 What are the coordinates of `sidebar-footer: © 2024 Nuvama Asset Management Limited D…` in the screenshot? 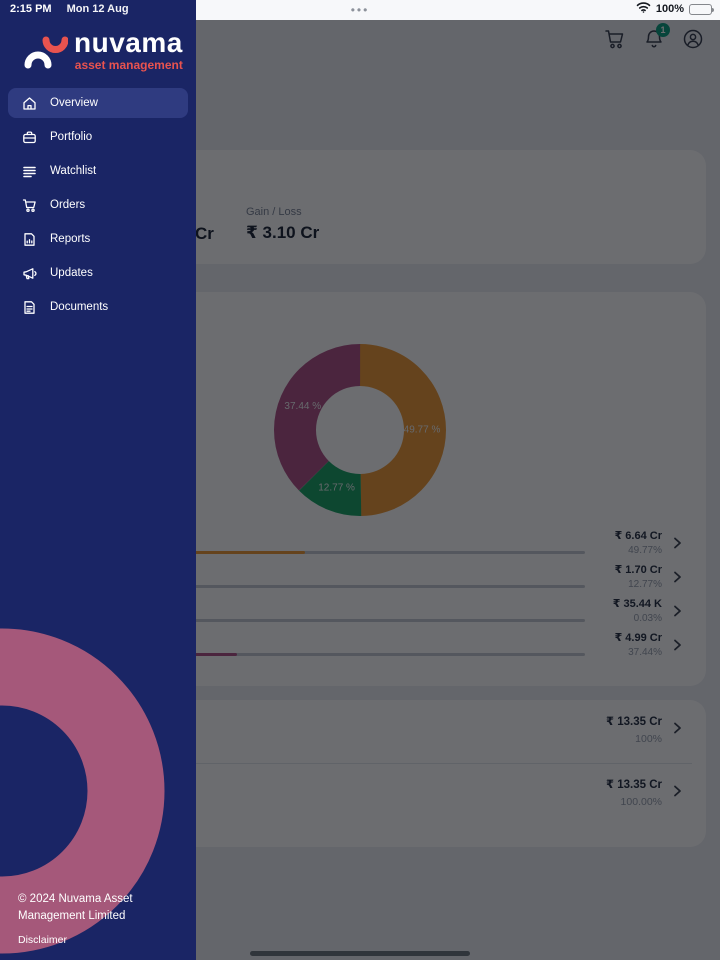 It's located at (95, 918).